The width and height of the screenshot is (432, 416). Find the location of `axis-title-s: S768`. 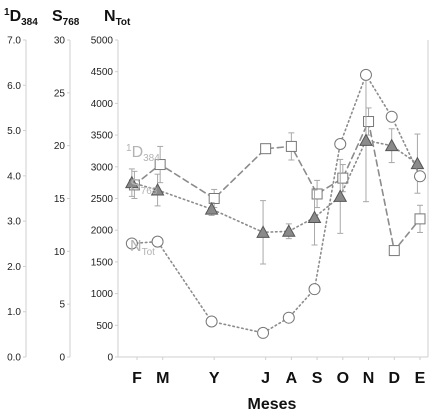

axis-title-s: S768 is located at coordinates (66, 18).